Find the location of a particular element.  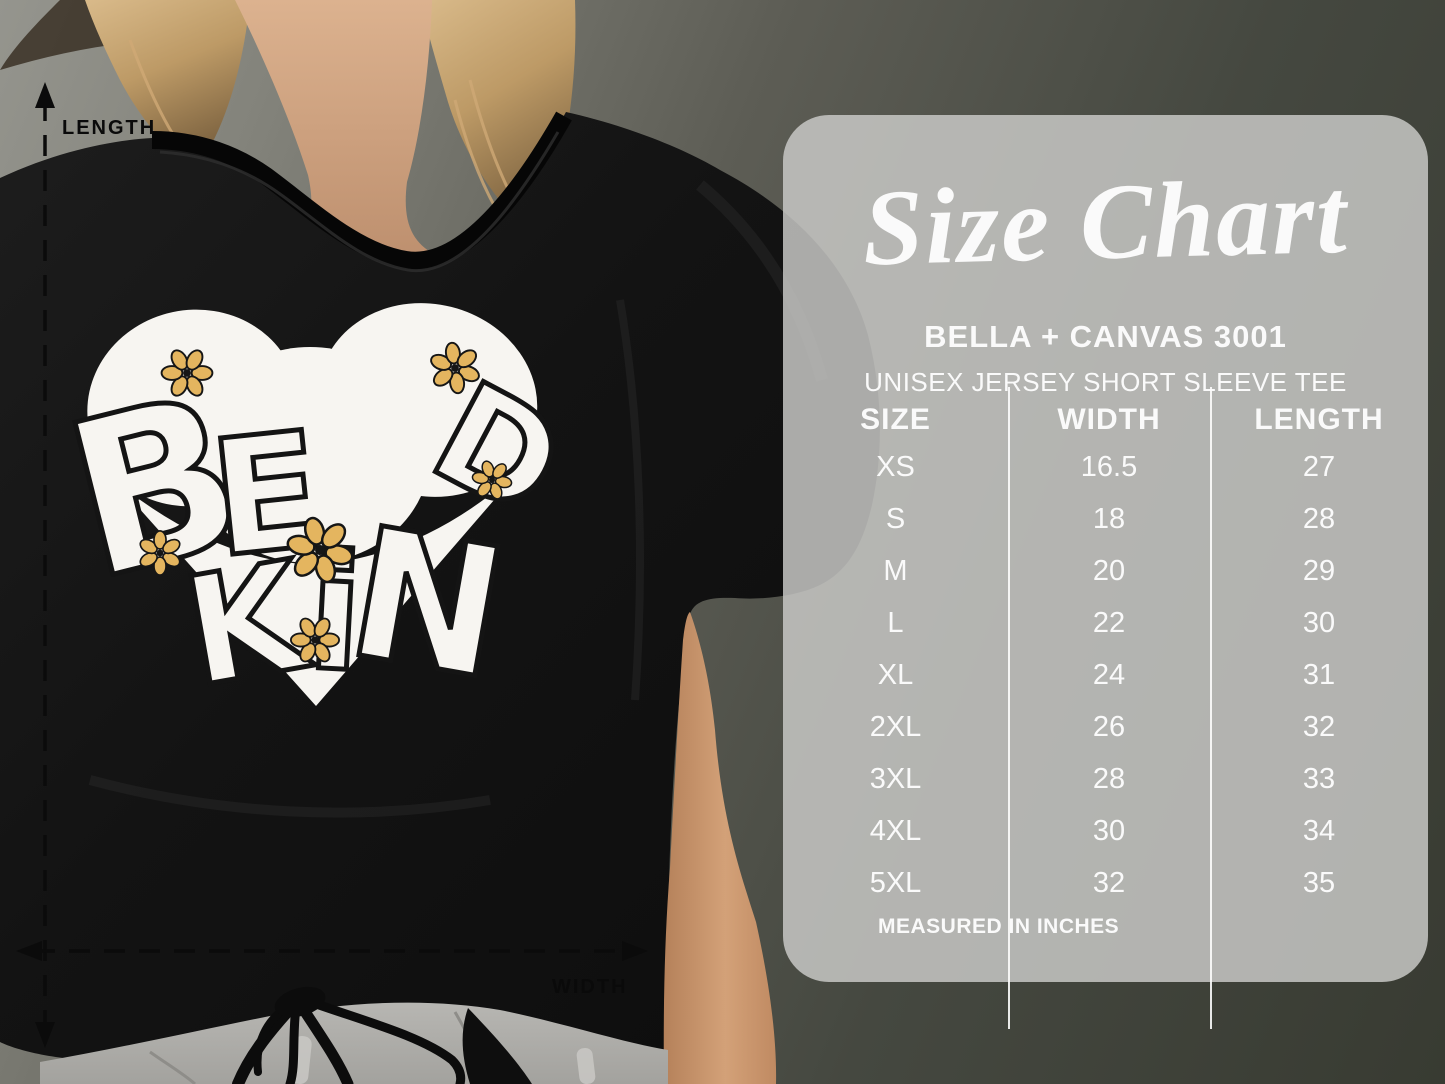

length-cell: 29 is located at coordinates (1319, 571).